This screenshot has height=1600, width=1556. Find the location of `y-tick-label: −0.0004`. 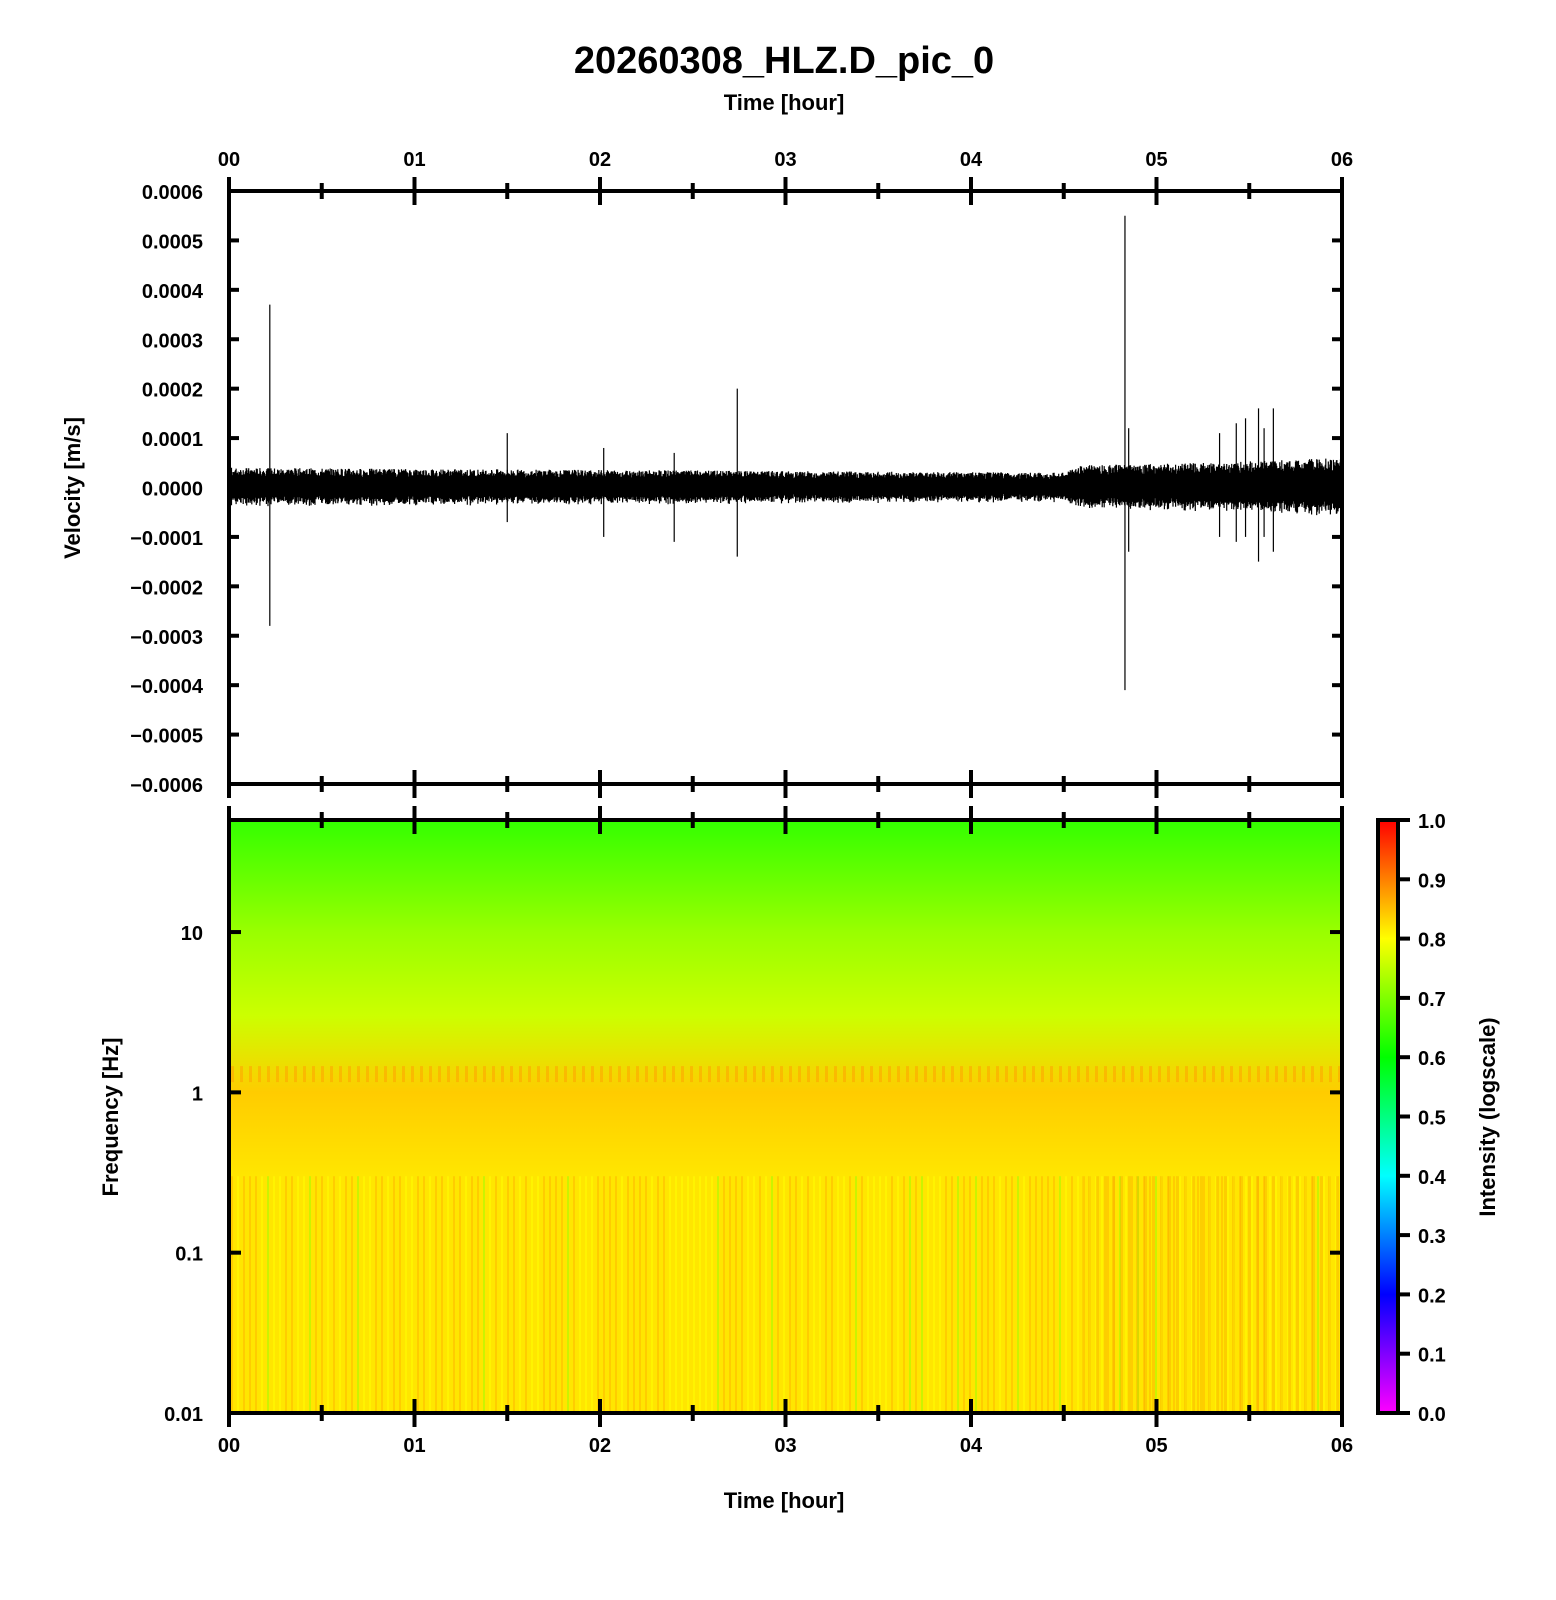

y-tick-label: −0.0004 is located at coordinates (167, 687).